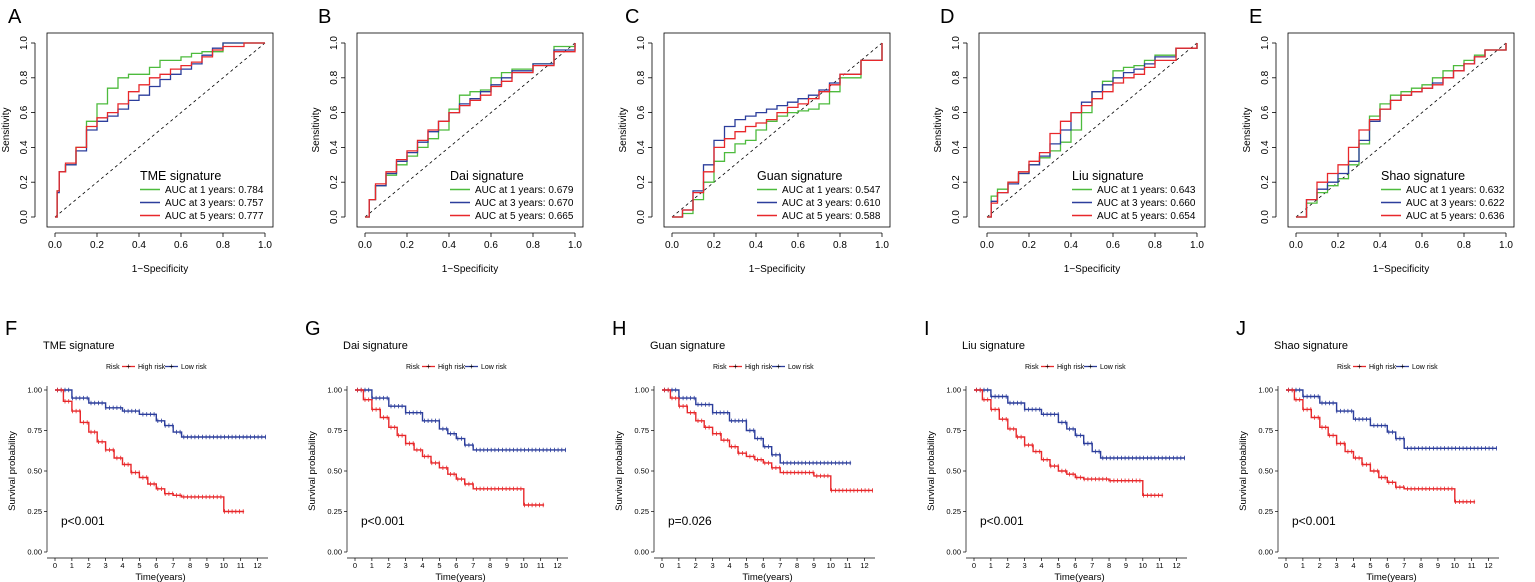  What do you see at coordinates (687, 346) in the screenshot?
I see `signature-title: Guan signature` at bounding box center [687, 346].